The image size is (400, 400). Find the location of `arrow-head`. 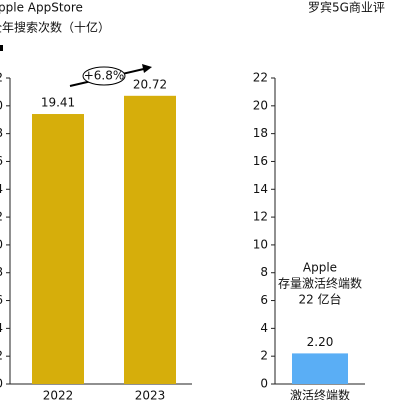

arrow-head is located at coordinates (147, 68).